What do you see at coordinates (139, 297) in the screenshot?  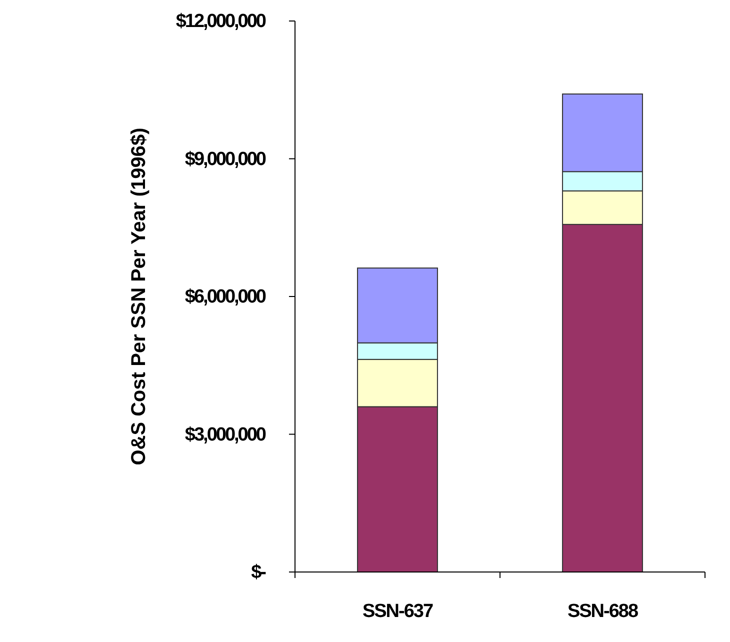 I see `y-axis-title: O&S Cost Per SSN Per Year (1996$)` at bounding box center [139, 297].